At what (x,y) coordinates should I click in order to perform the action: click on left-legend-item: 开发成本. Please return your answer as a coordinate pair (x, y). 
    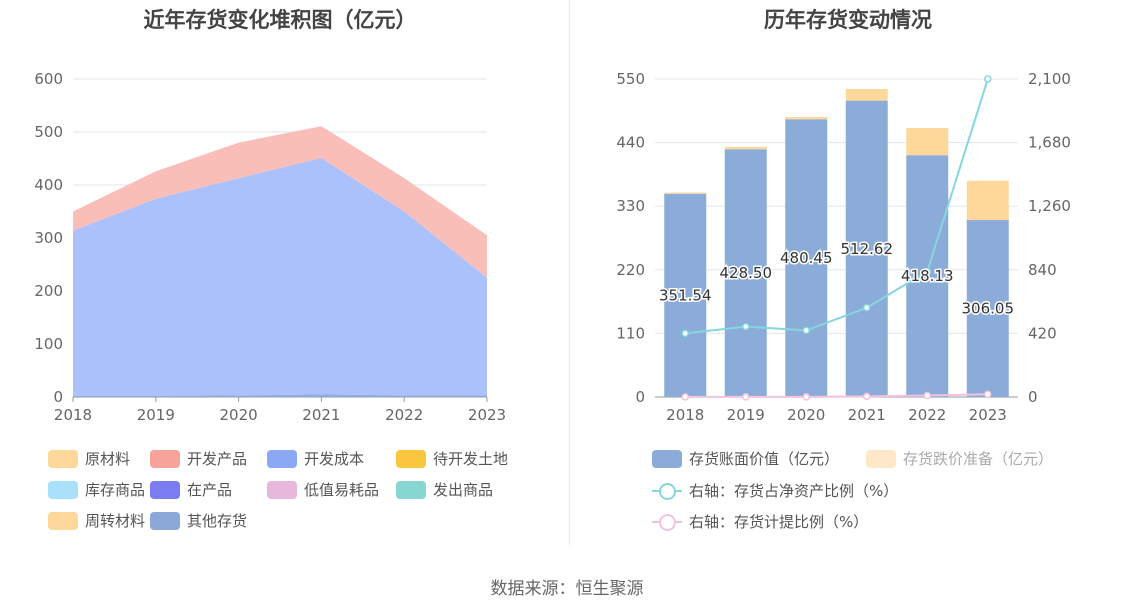
    Looking at the image, I should click on (315, 458).